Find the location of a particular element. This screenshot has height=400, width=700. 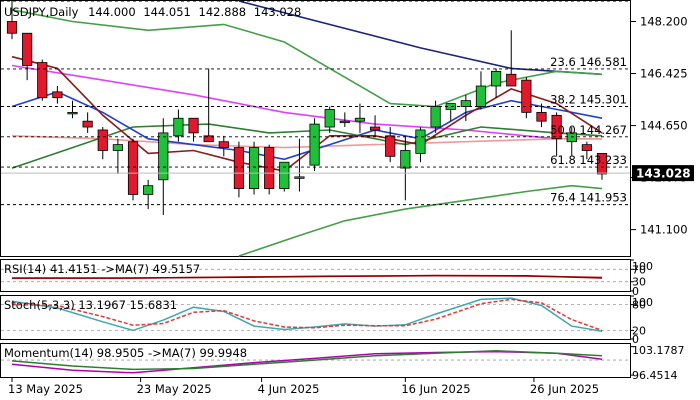

rsi-label: RSI(14) 41.4151 ->MA(7) 49.5157 is located at coordinates (102, 269).